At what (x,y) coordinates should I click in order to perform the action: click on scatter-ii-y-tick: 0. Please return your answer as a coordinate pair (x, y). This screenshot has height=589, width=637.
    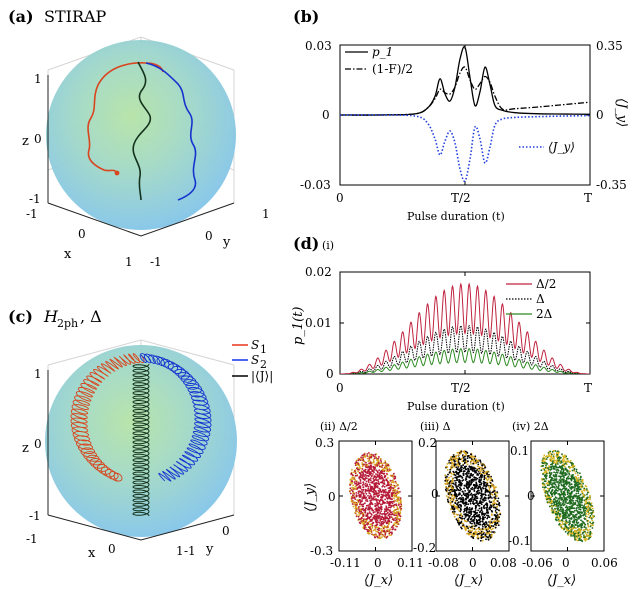
    Looking at the image, I should click on (332, 497).